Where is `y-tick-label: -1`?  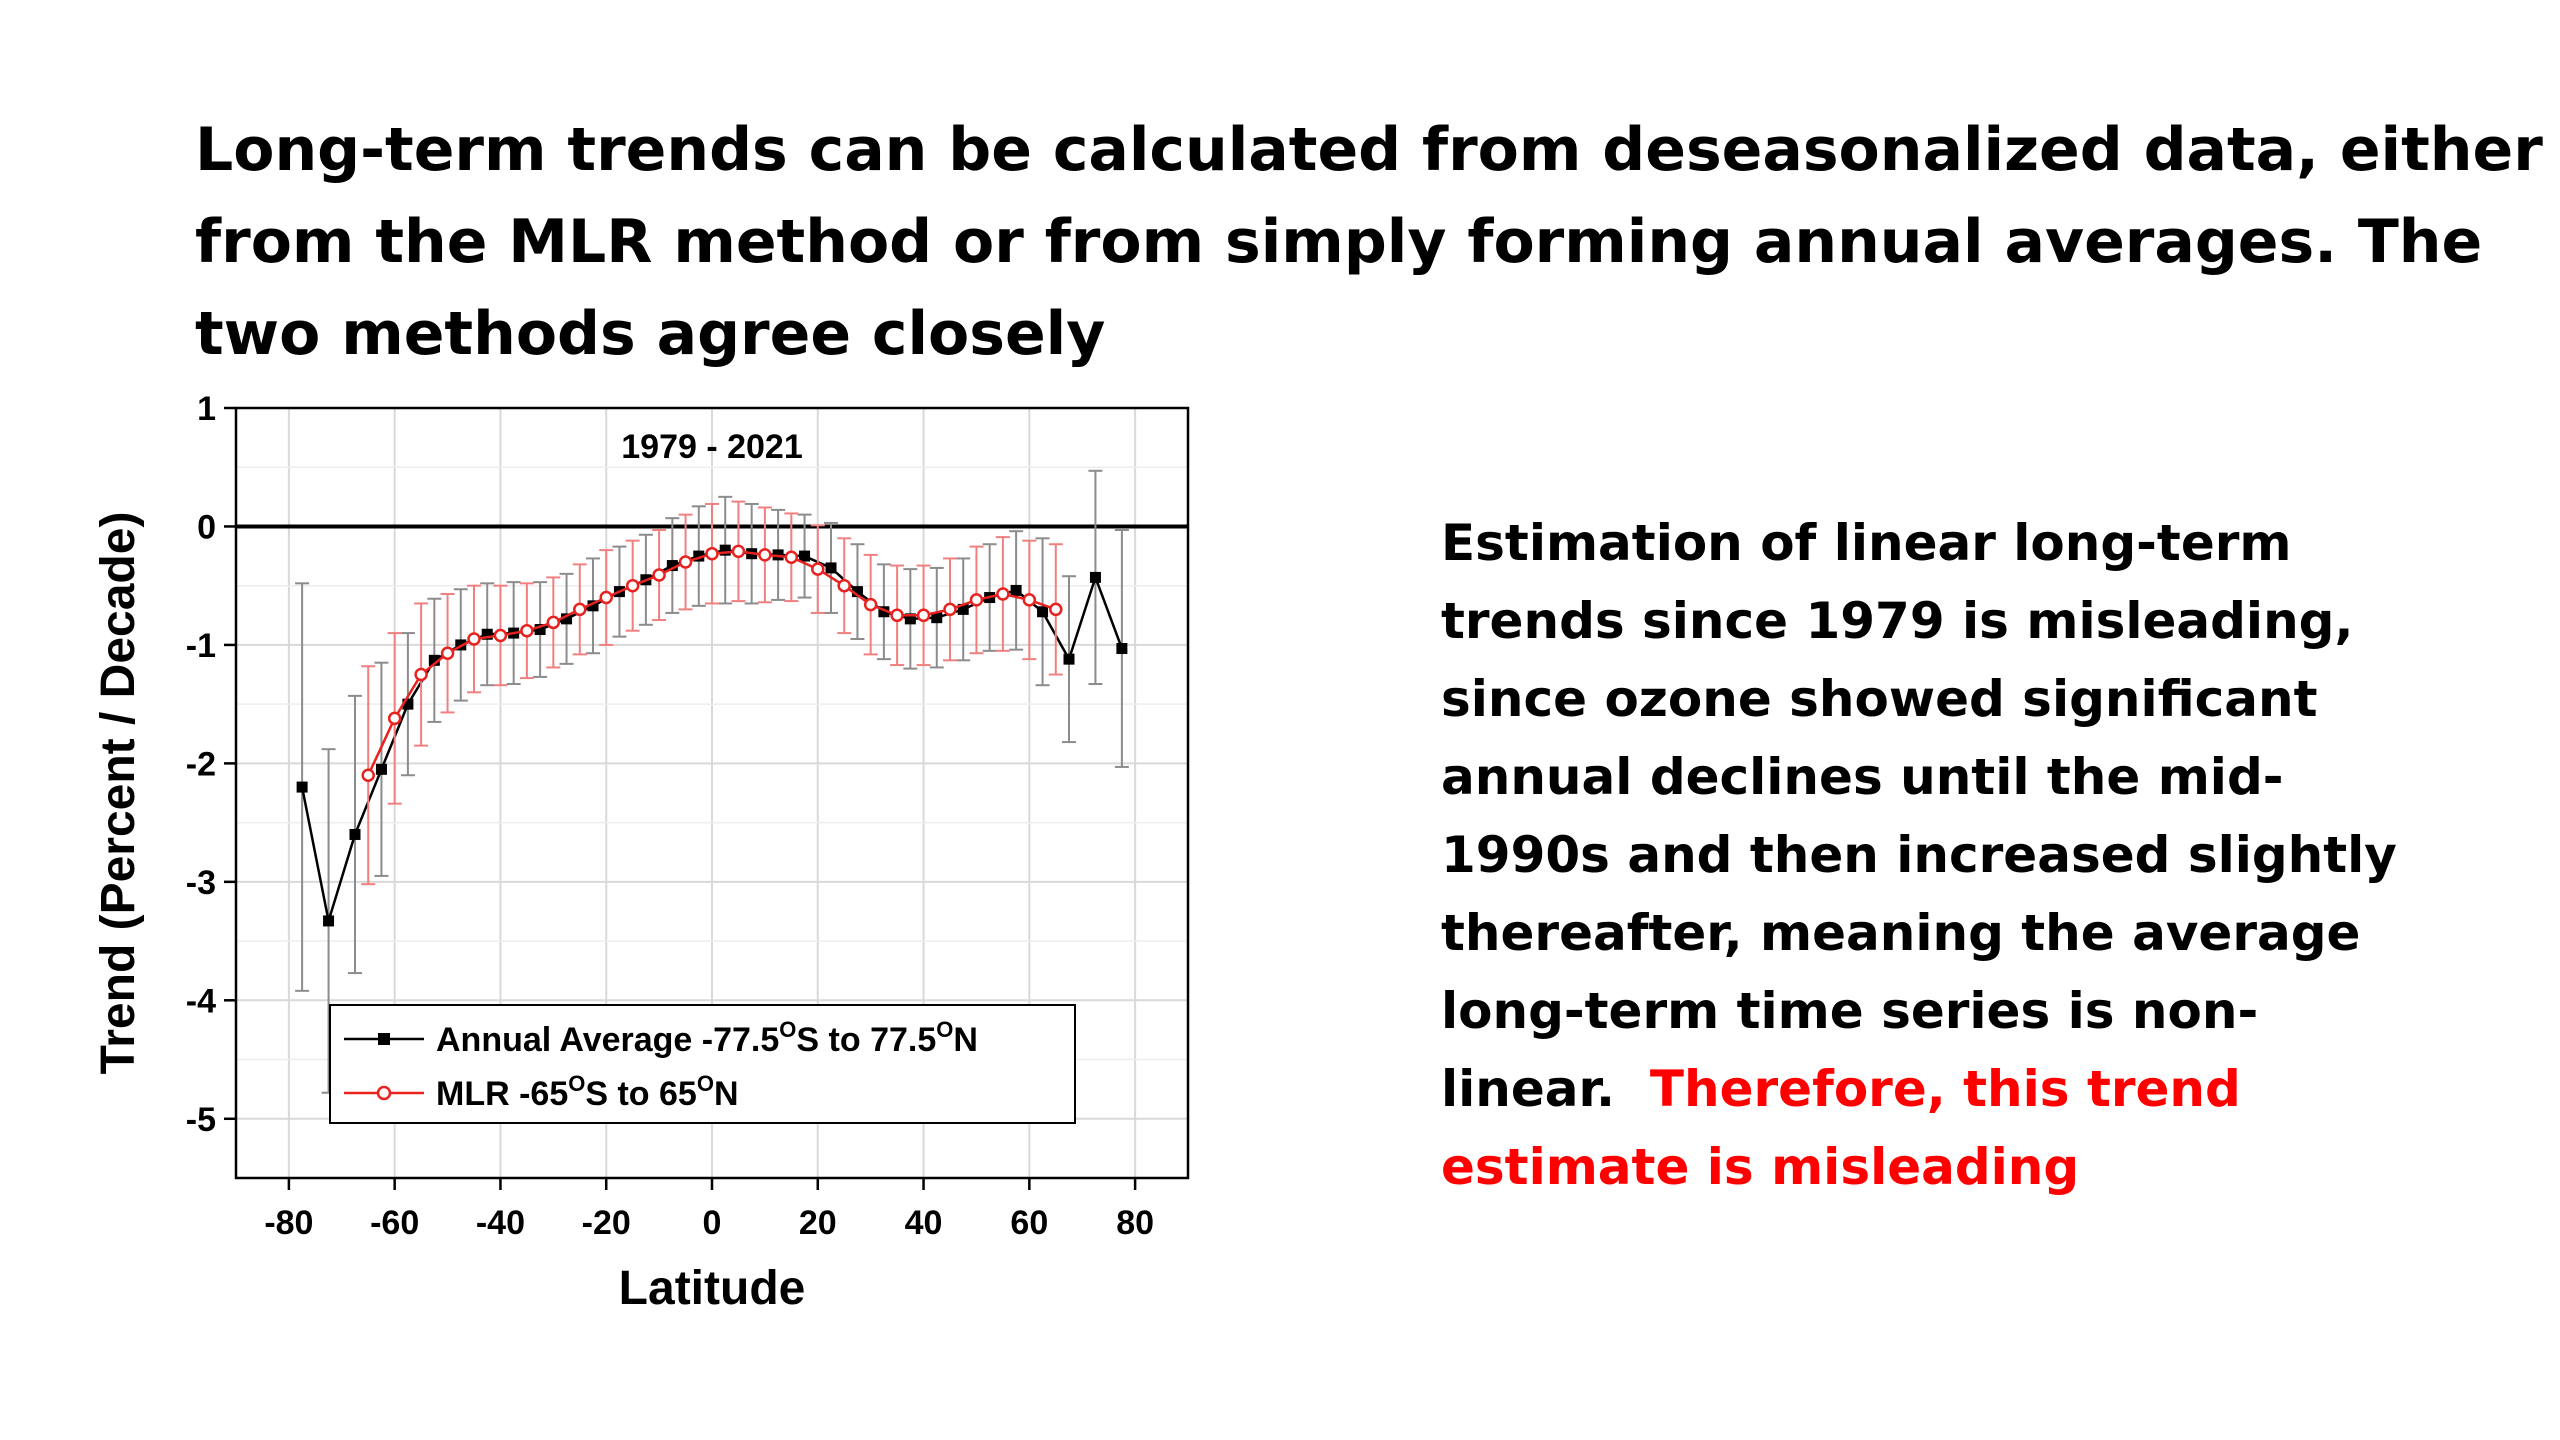
y-tick-label: -1 is located at coordinates (201, 646).